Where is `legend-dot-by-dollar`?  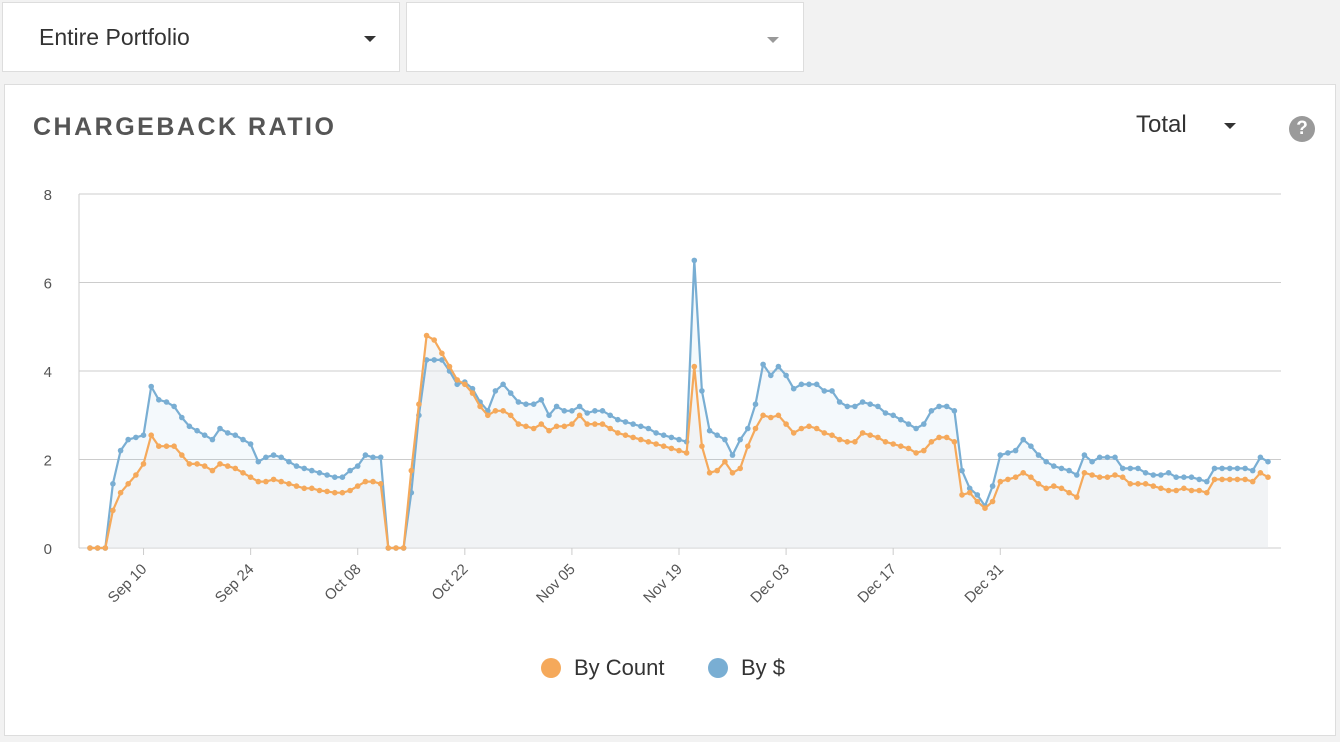
legend-dot-by-dollar is located at coordinates (718, 668).